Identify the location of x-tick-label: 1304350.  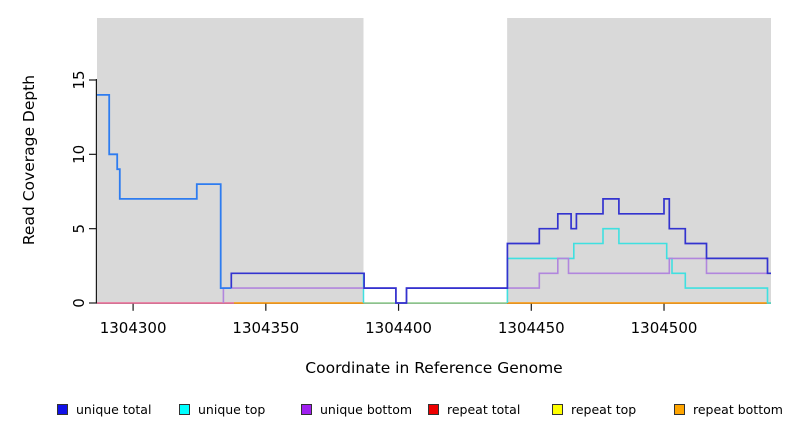
(265, 328).